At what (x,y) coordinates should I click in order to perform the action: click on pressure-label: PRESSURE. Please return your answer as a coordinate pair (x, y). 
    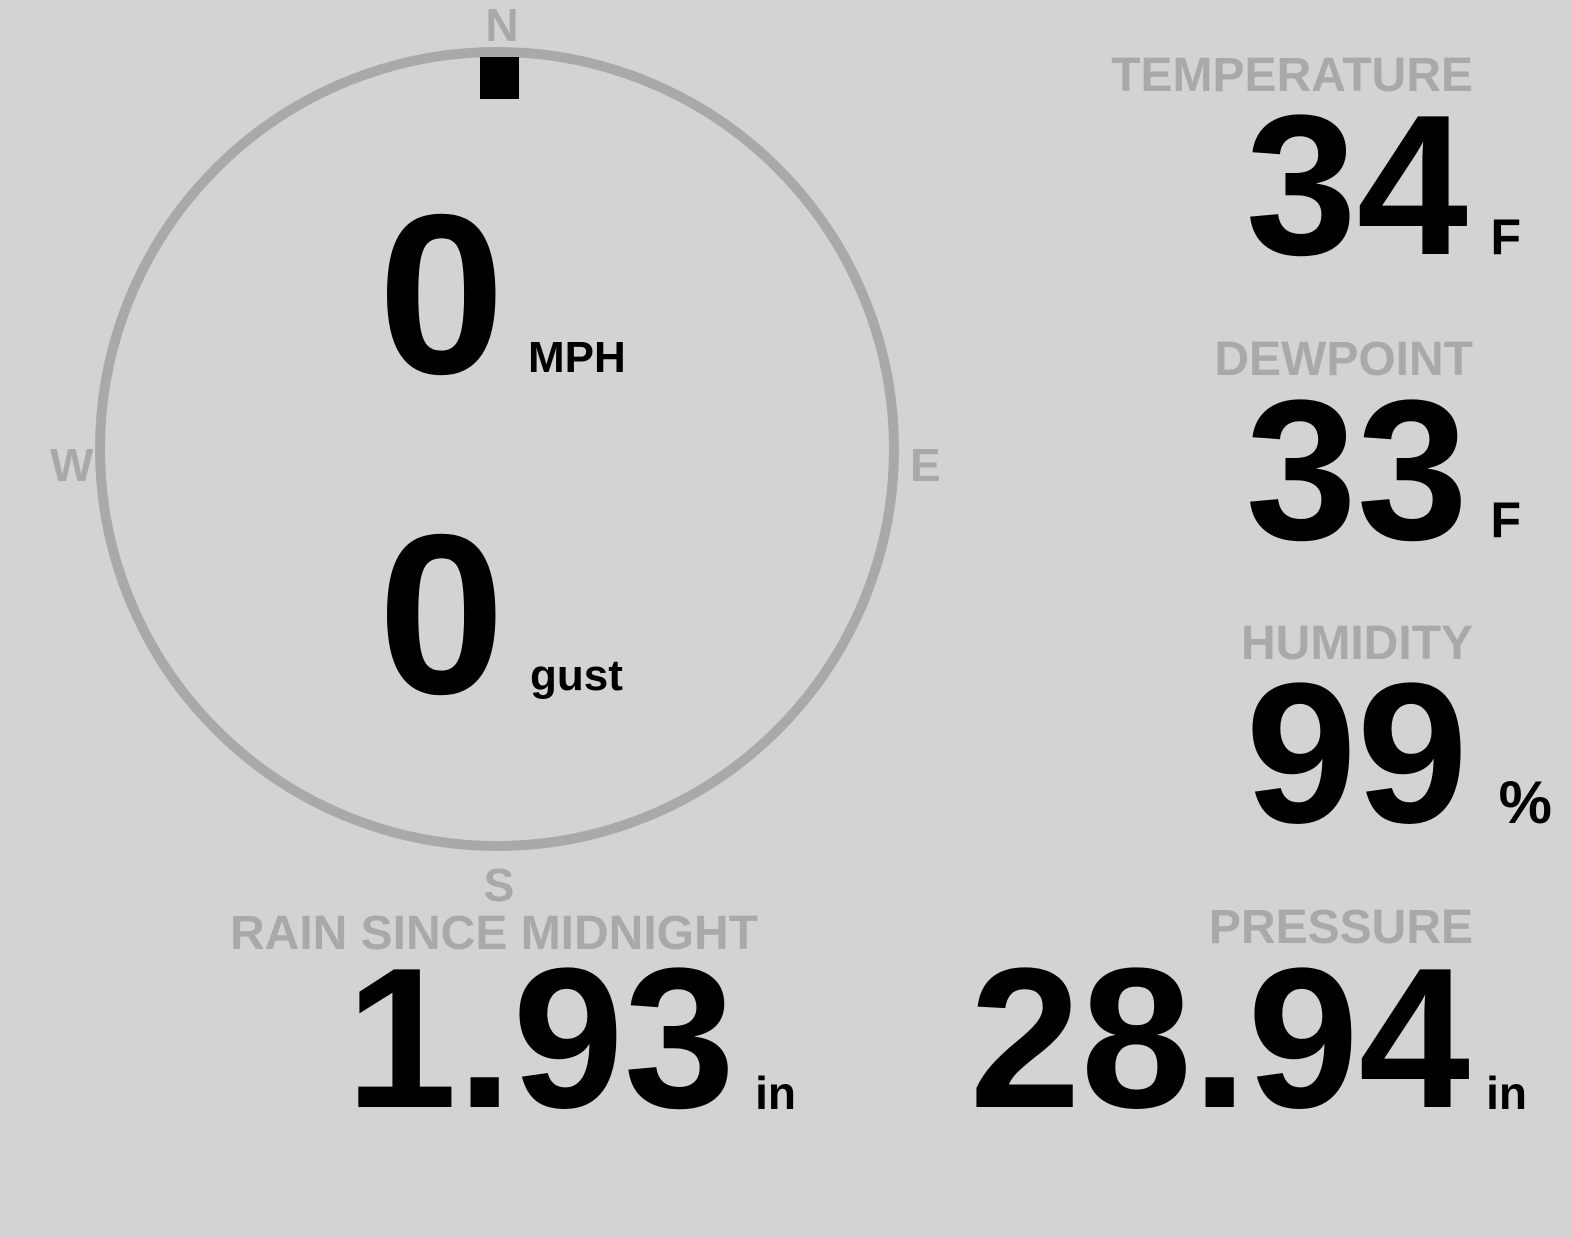
    Looking at the image, I should click on (1340, 927).